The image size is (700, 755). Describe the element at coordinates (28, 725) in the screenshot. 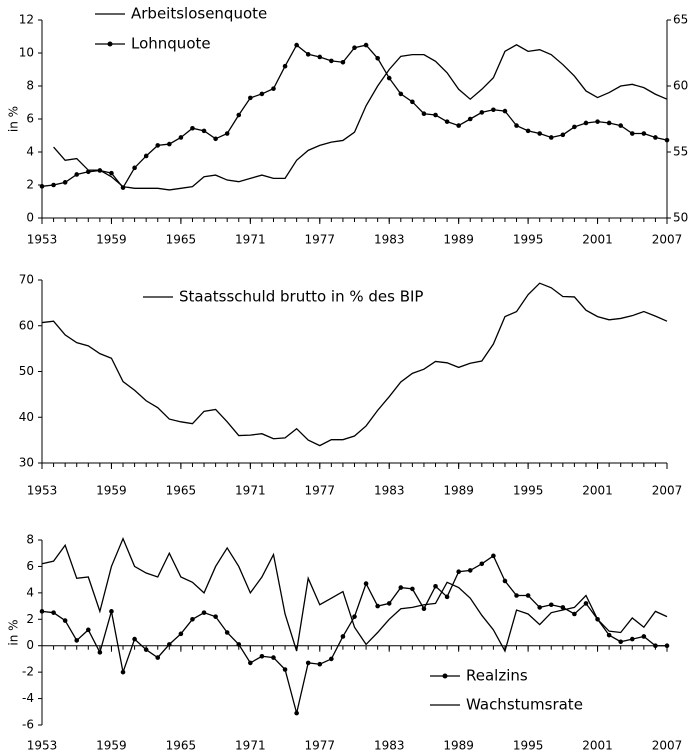

I see `y-tick-label: -6` at that location.